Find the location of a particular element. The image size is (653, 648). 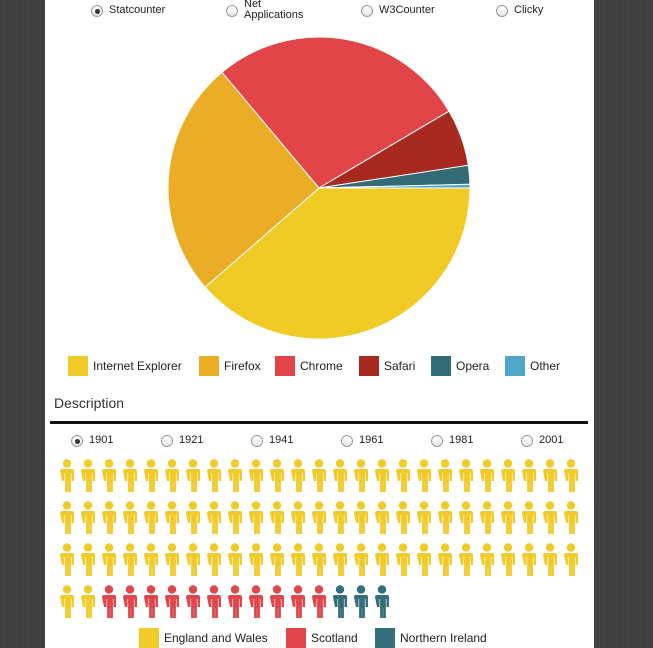

radio-label: Statcounter is located at coordinates (137, 10).